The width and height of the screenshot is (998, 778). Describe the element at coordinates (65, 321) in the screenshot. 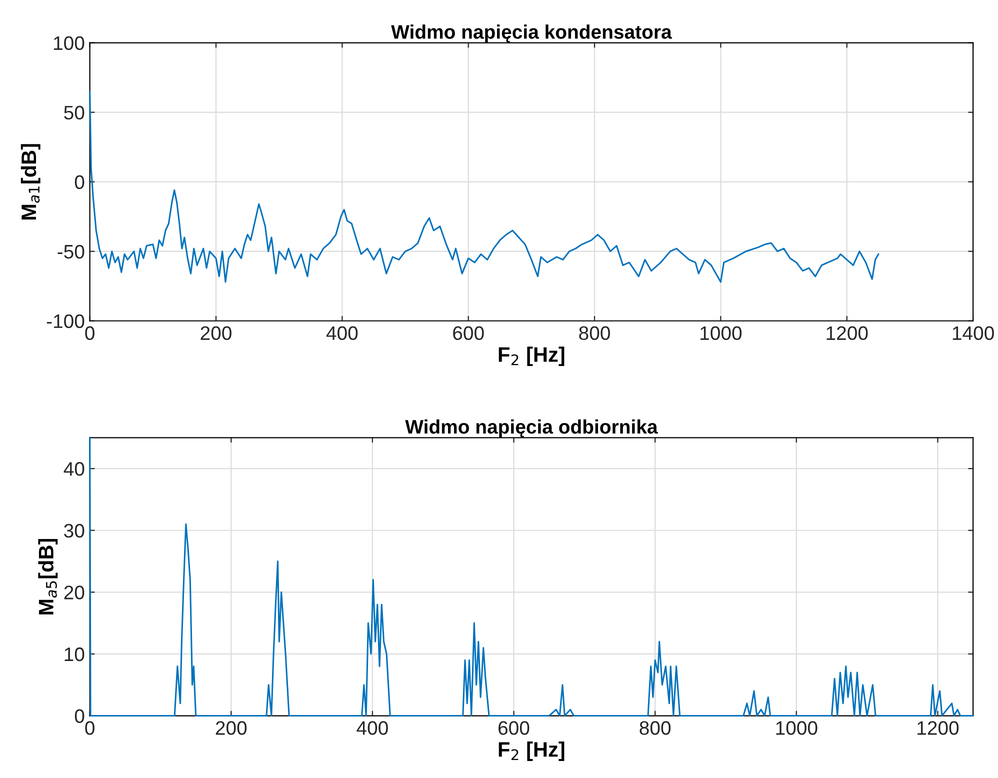

I see `y-tick-label: -100` at that location.